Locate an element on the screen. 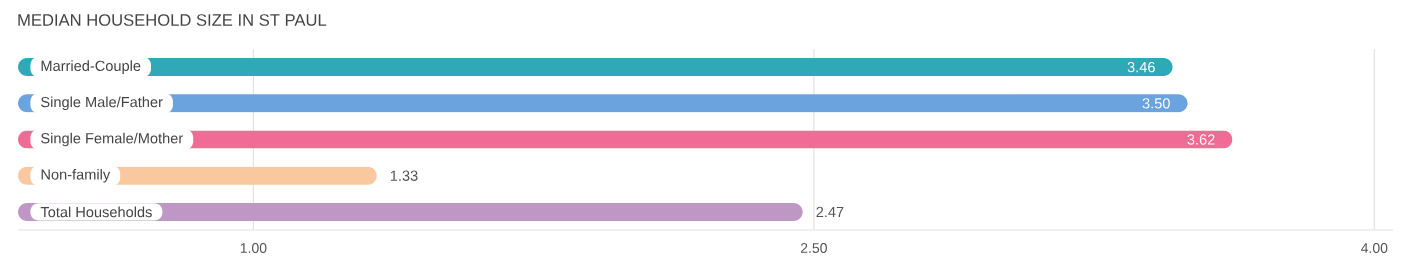 The width and height of the screenshot is (1406, 269). data-label: 3.46 is located at coordinates (1141, 67).